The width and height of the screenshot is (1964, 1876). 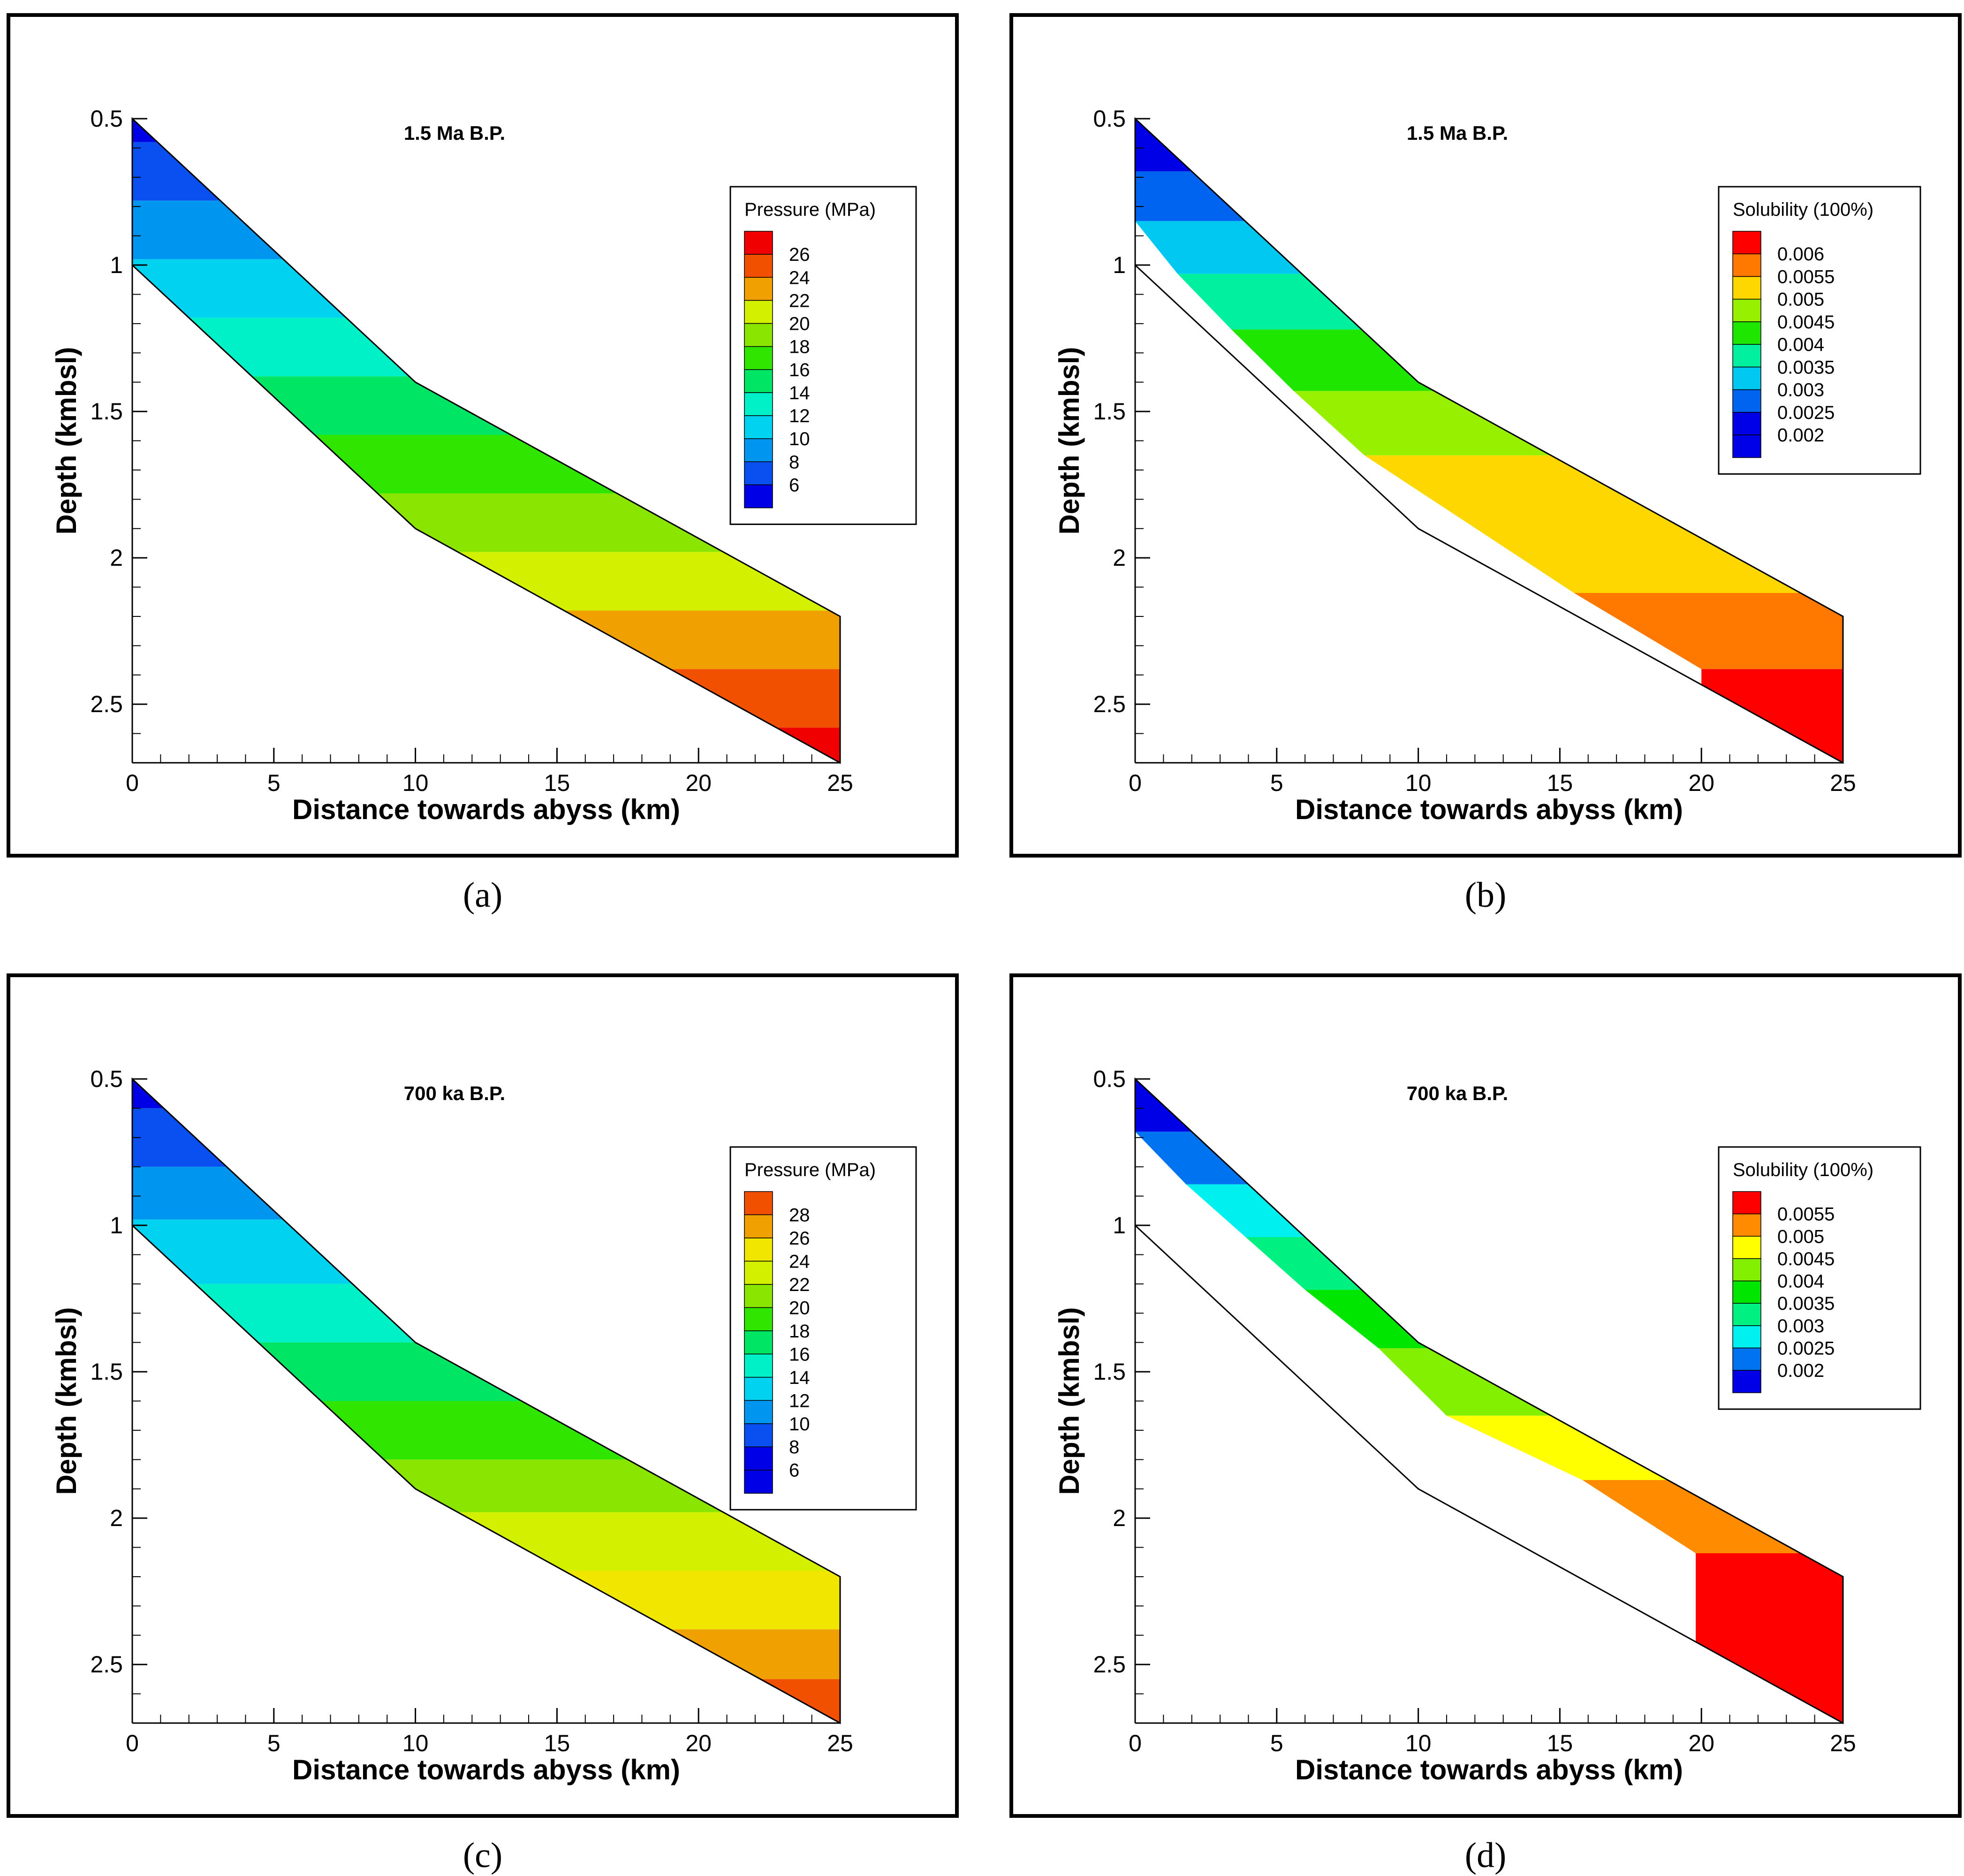 I want to click on legend-title: Pressure (MPa), so click(x=810, y=209).